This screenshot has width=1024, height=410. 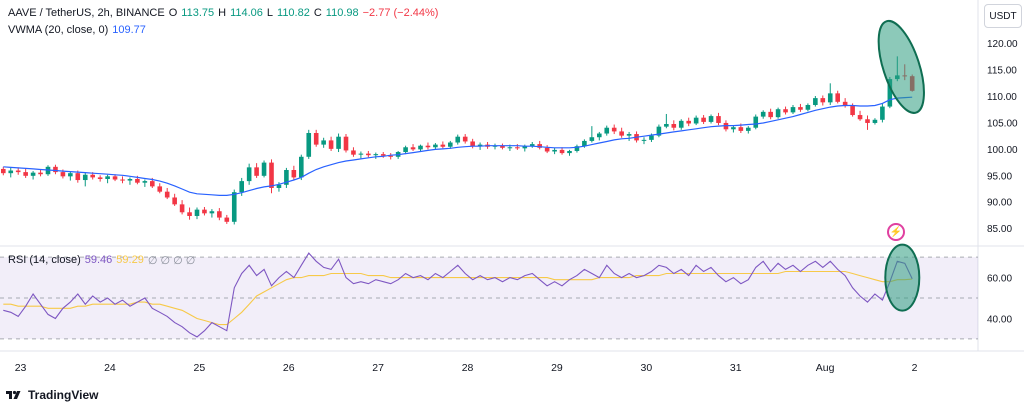 I want to click on rsi-legend: RSI (14, close) 59.46 59.29 ∅ ∅ ∅ ∅, so click(x=101, y=260).